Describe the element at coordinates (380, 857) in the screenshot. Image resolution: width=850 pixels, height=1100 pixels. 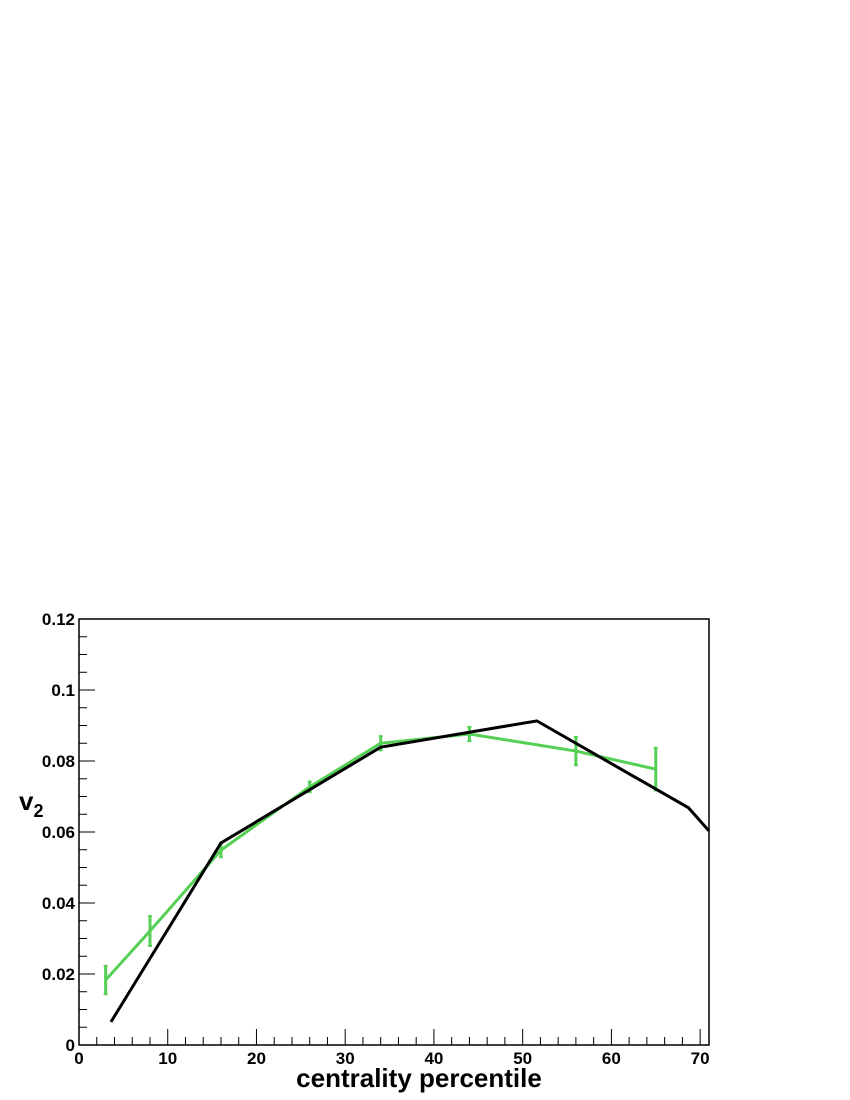
I see `series-line` at that location.